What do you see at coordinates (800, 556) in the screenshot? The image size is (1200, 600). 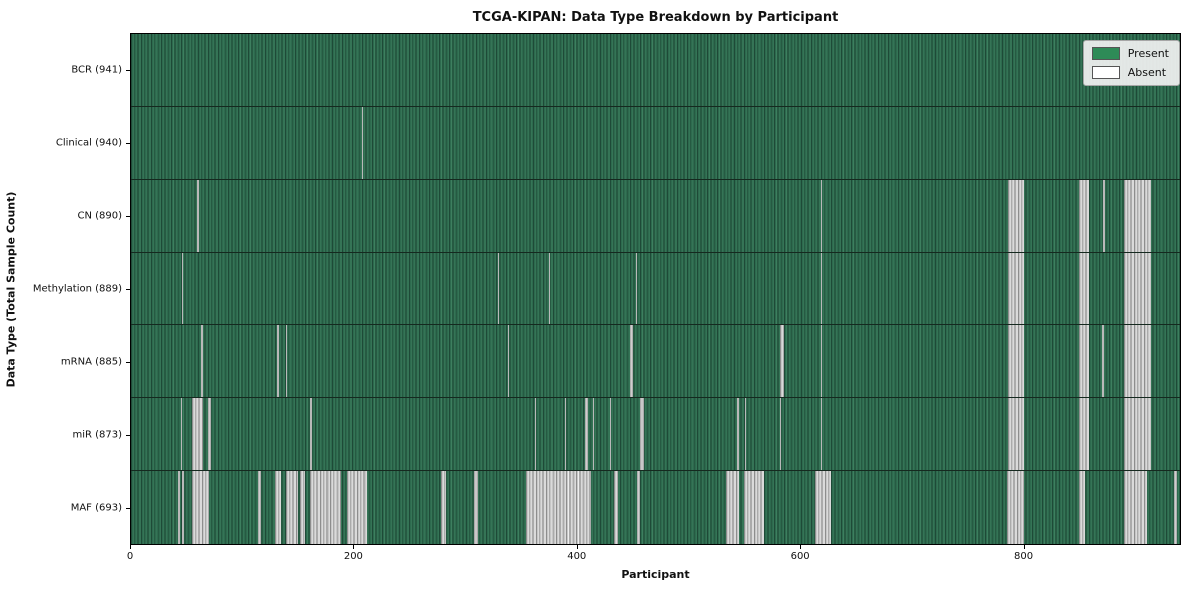 I see `x-tick-label-600: 600` at bounding box center [800, 556].